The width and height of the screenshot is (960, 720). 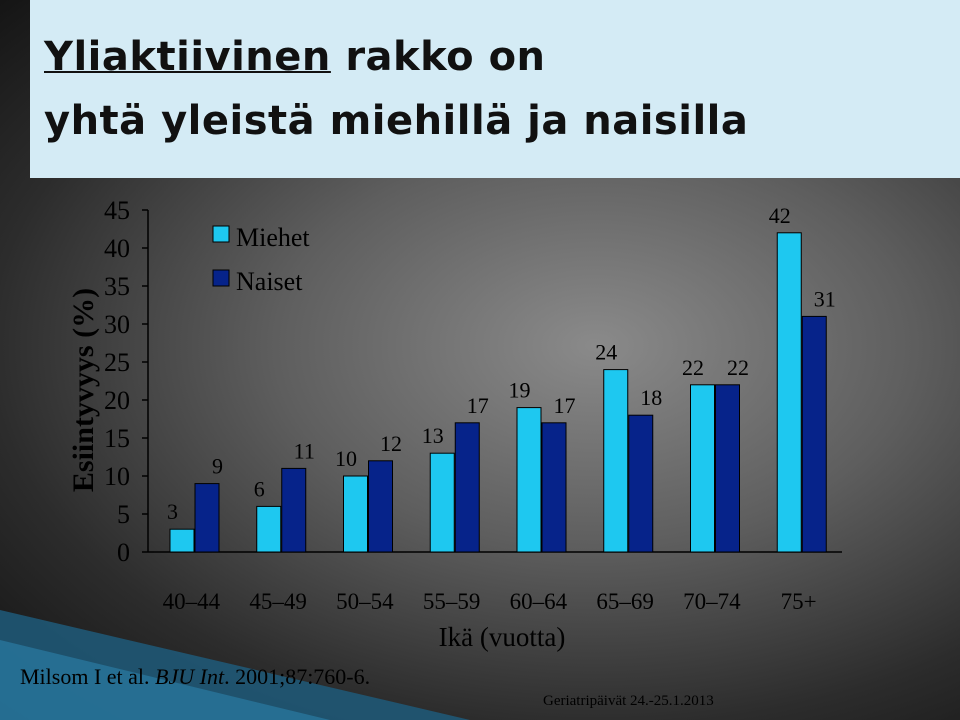 What do you see at coordinates (825, 298) in the screenshot?
I see `data-label: 31` at bounding box center [825, 298].